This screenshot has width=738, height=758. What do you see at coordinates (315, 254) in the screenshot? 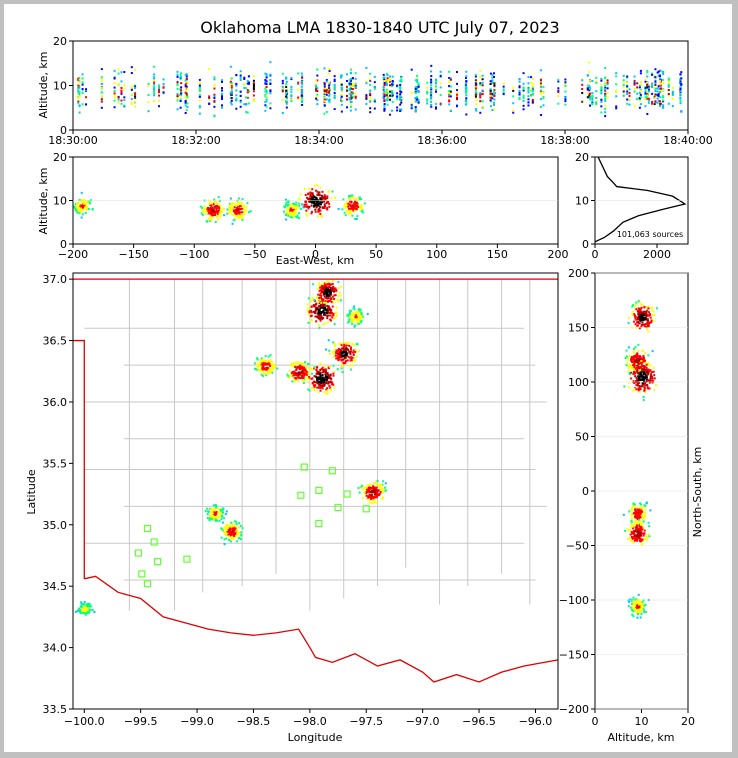
I see `ew-x-tick-label: 0` at bounding box center [315, 254].